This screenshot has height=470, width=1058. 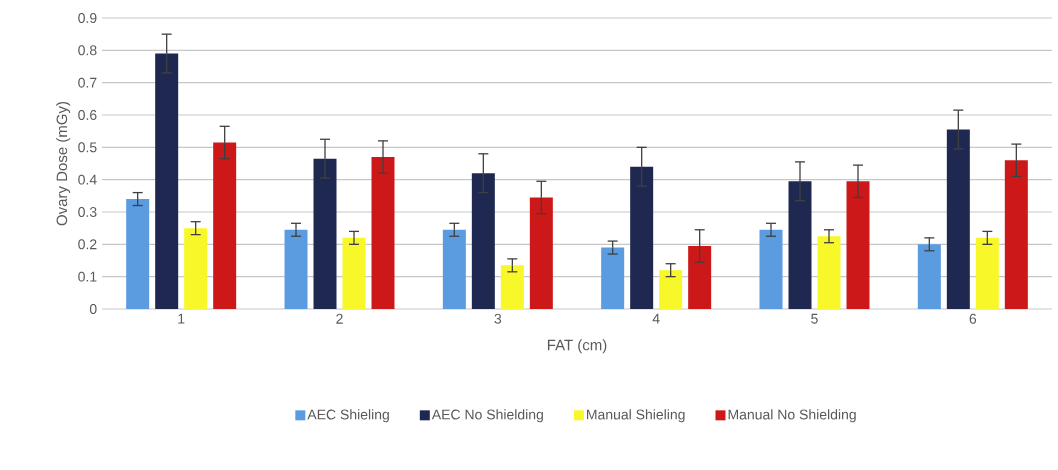 What do you see at coordinates (93, 309) in the screenshot?
I see `y-tick-label: 0` at bounding box center [93, 309].